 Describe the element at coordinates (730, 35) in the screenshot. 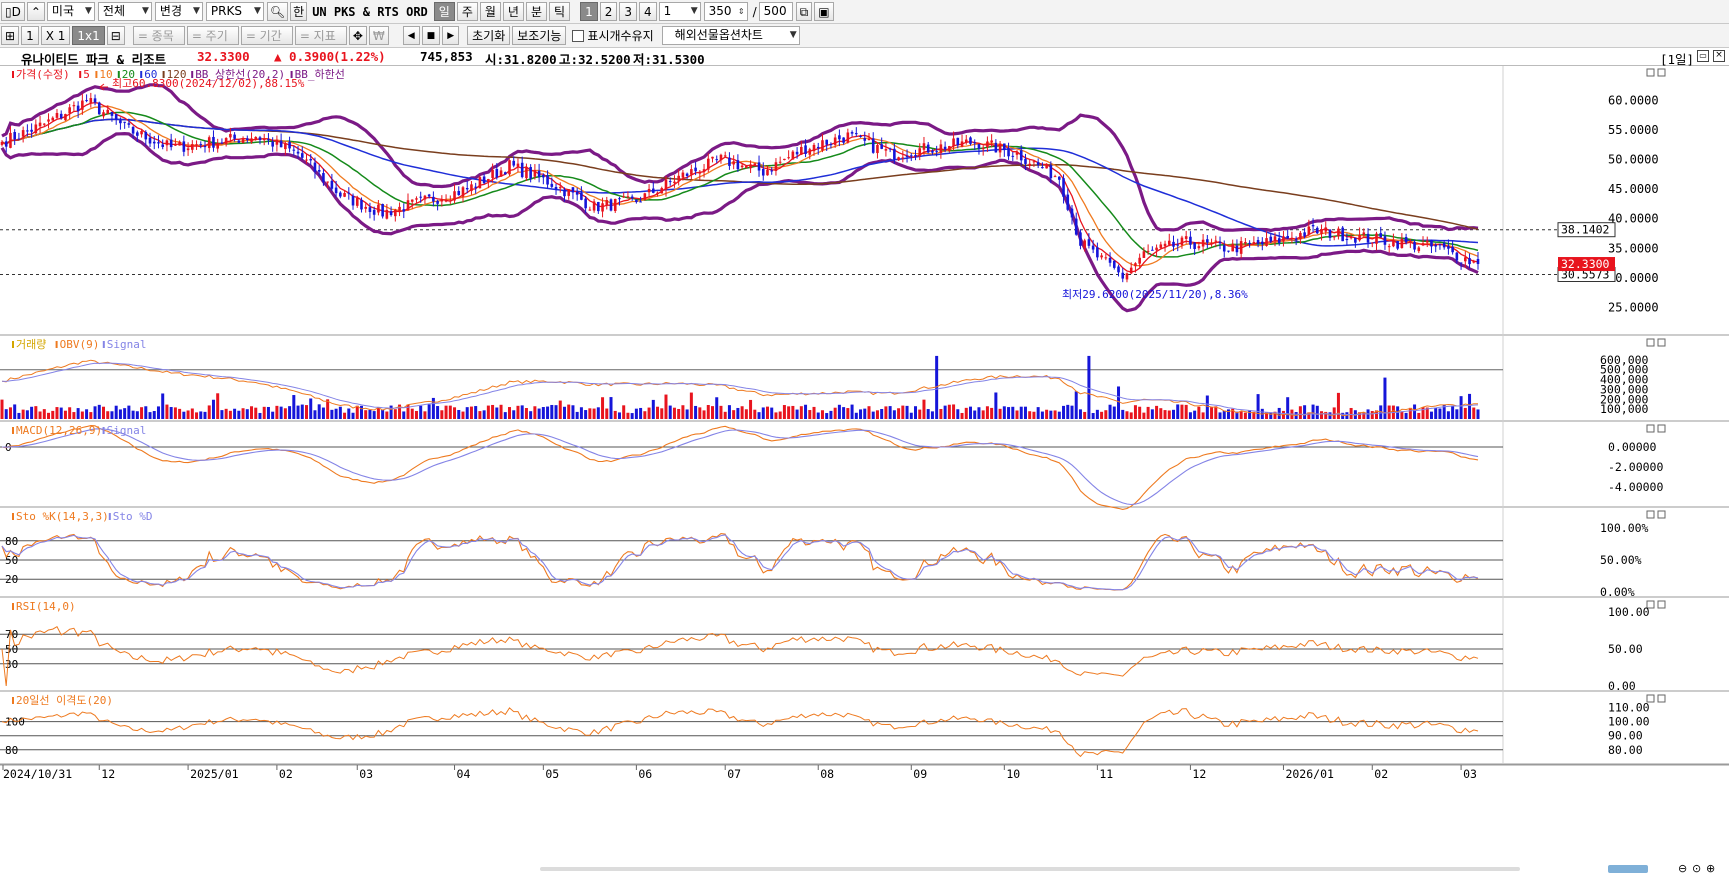

I see `futures-chart-select: 해외선물옵션차트 ▼` at that location.